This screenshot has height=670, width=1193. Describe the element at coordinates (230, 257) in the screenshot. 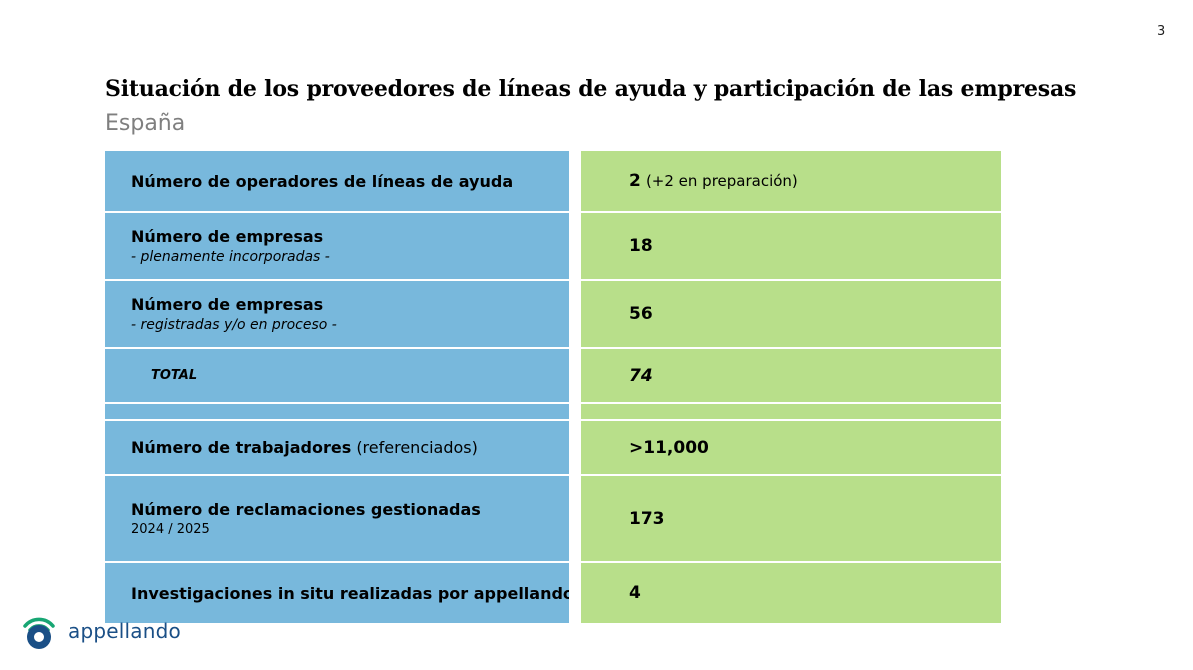

I see `sublabel-text: - plenamente incorporadas -` at that location.